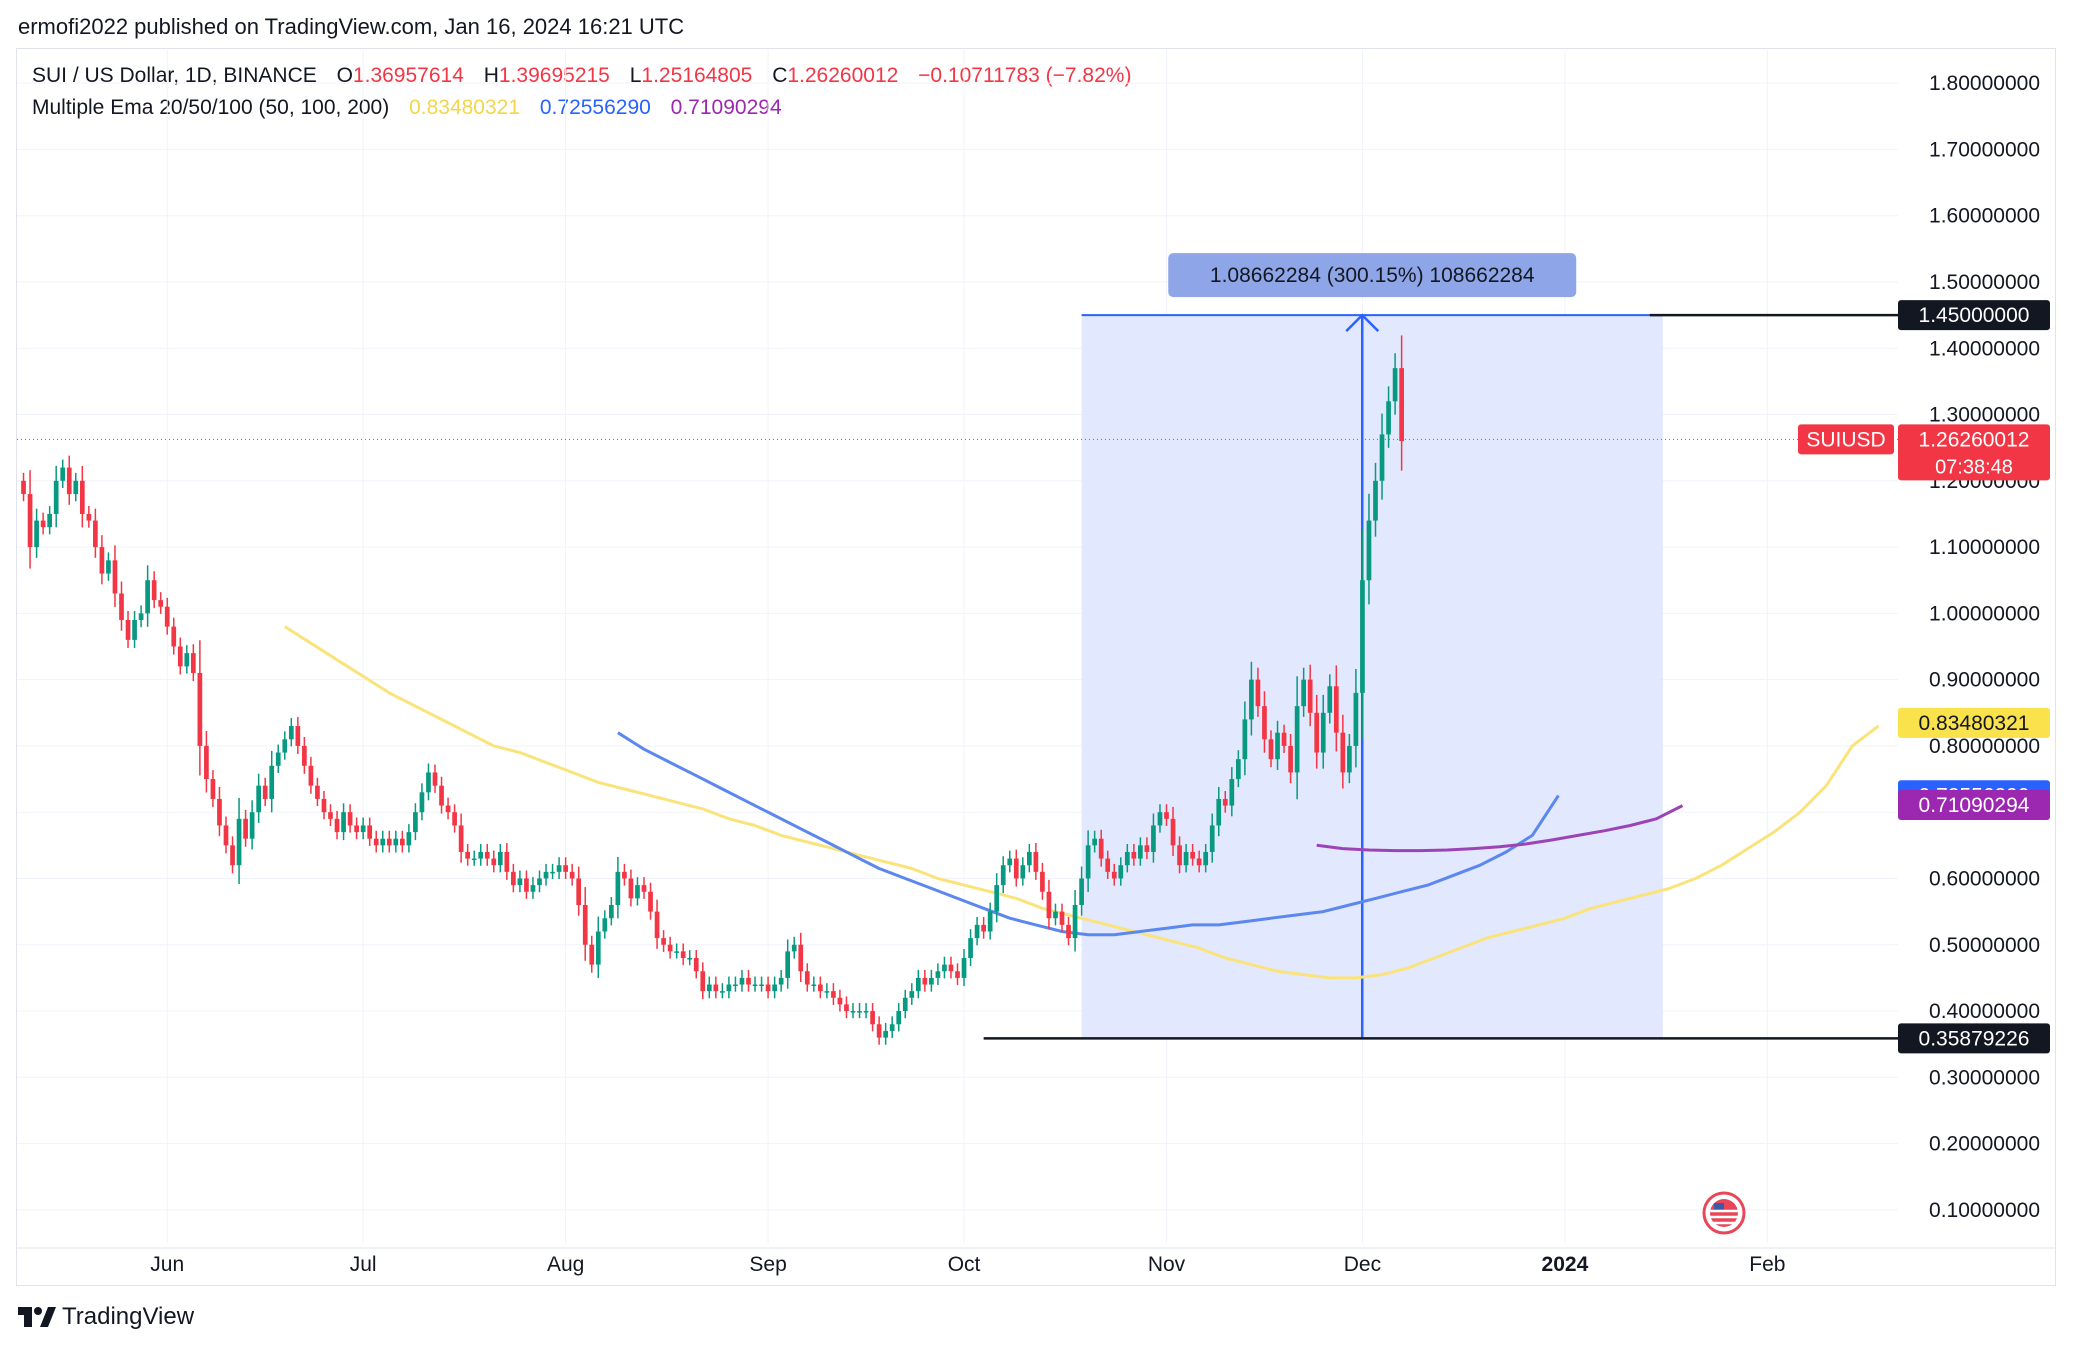 The width and height of the screenshot is (2073, 1350). What do you see at coordinates (697, 75) in the screenshot?
I see `low-value: 1.25164805` at bounding box center [697, 75].